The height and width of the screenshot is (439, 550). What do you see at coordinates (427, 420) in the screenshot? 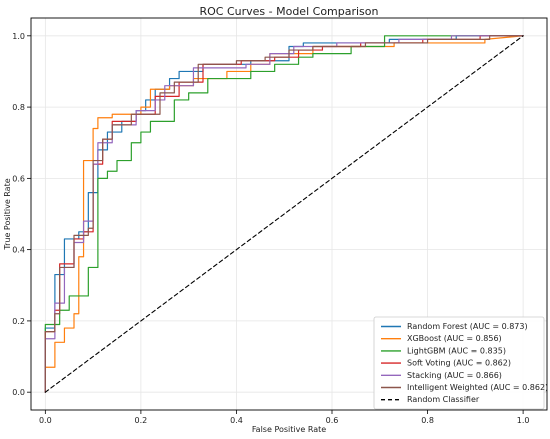
I see `x-tick-label: 0.8` at bounding box center [427, 420].